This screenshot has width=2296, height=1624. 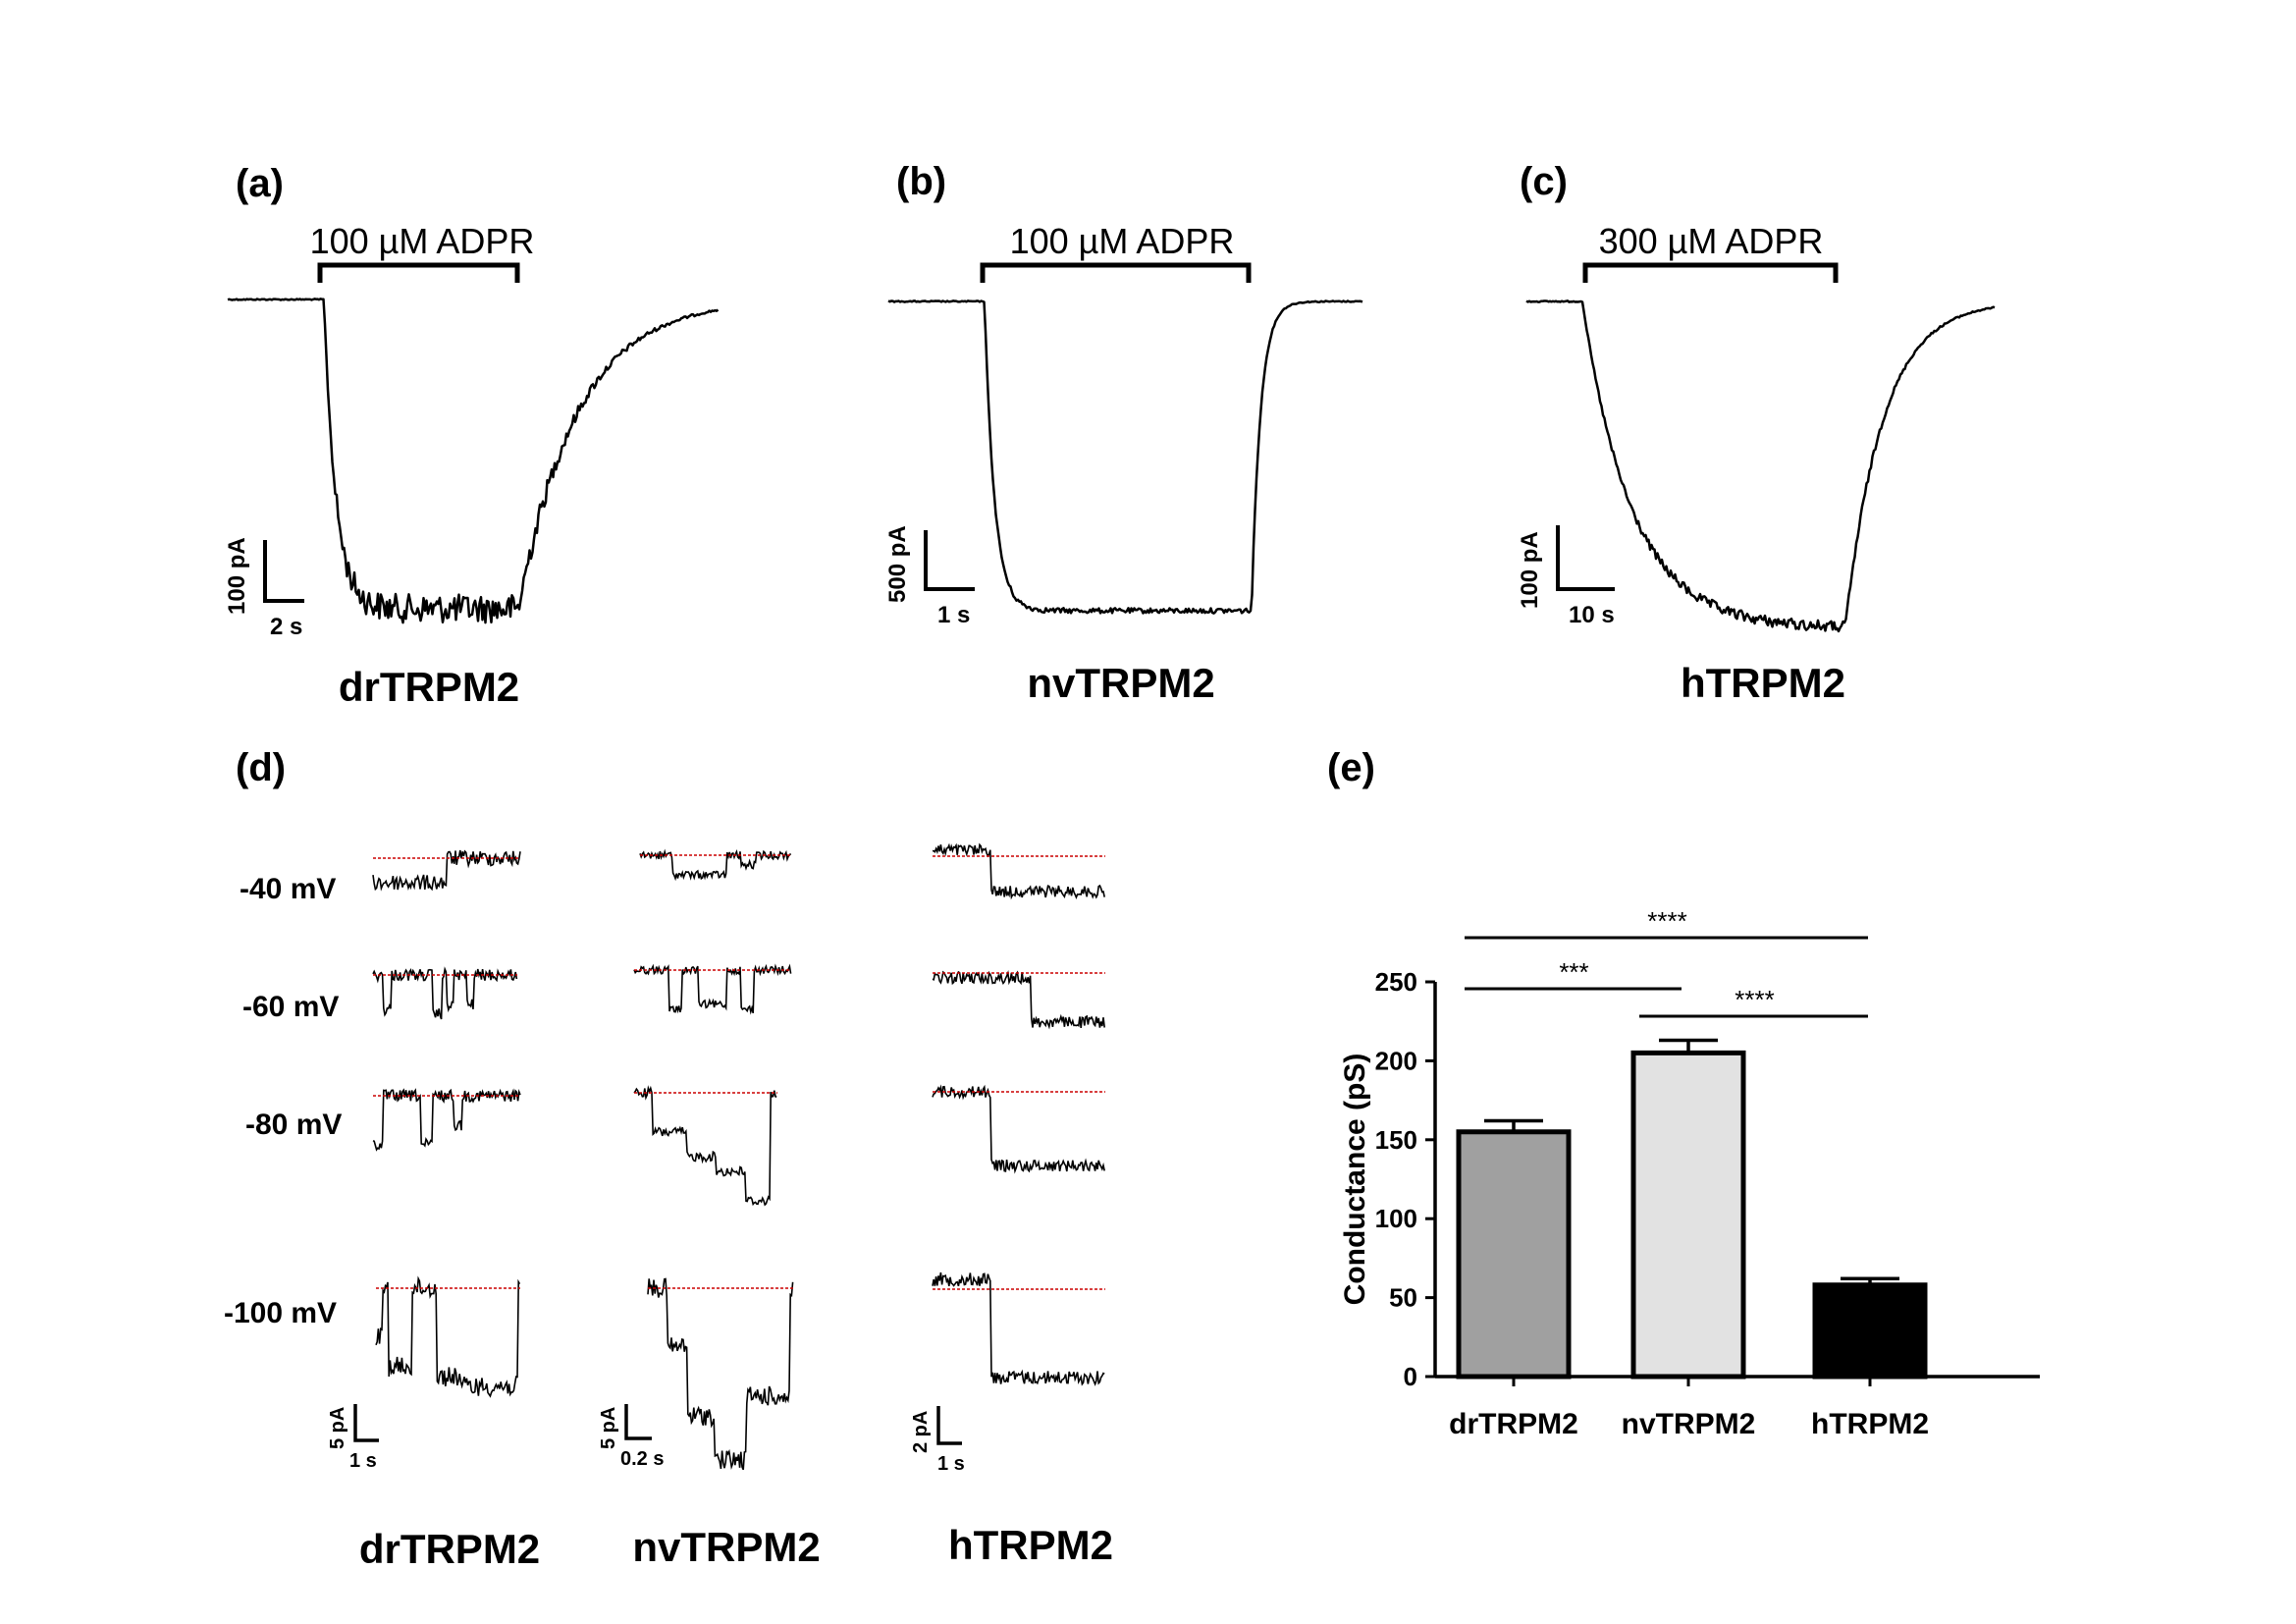 I want to click on panel-c-scale-x: 10 s, so click(x=1592, y=615).